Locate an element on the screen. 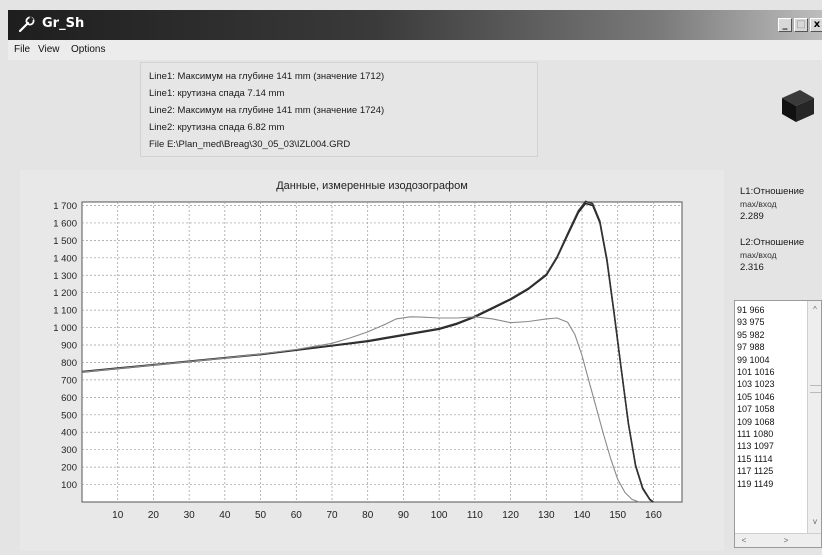 The image size is (822, 555). list-item: 103 1023 is located at coordinates (756, 384).